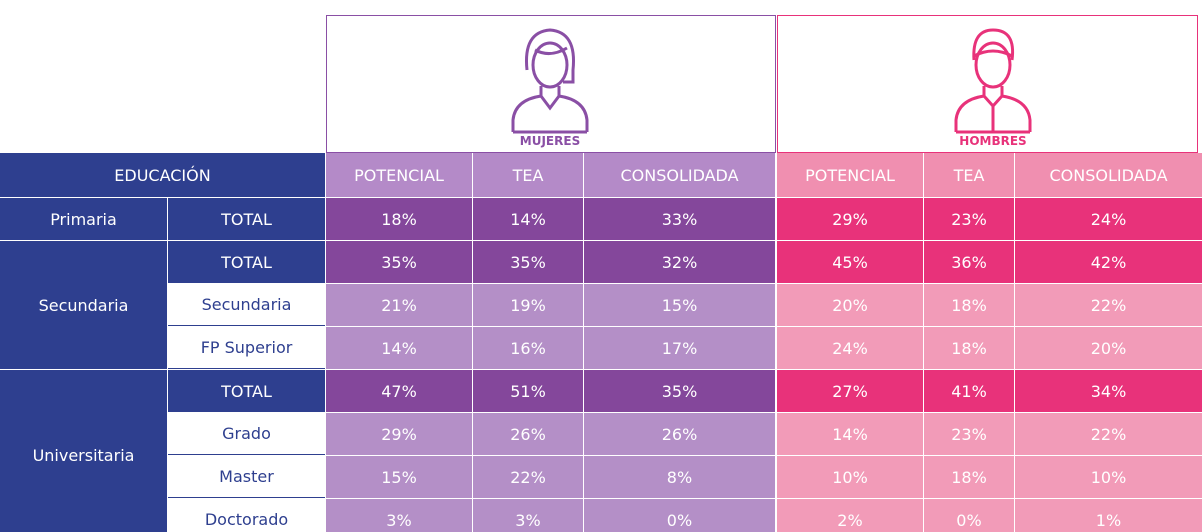 This screenshot has height=532, width=1203. I want to click on level-cell: Primaria, so click(83, 219).